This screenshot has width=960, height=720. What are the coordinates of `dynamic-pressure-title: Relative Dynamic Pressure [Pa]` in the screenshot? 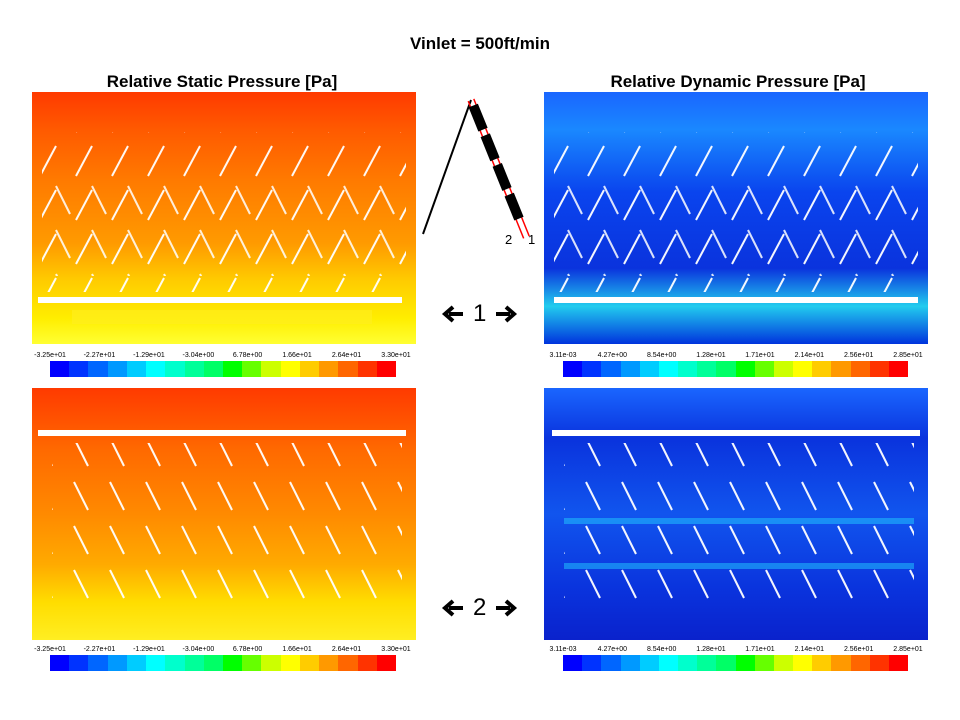 It's located at (738, 81).